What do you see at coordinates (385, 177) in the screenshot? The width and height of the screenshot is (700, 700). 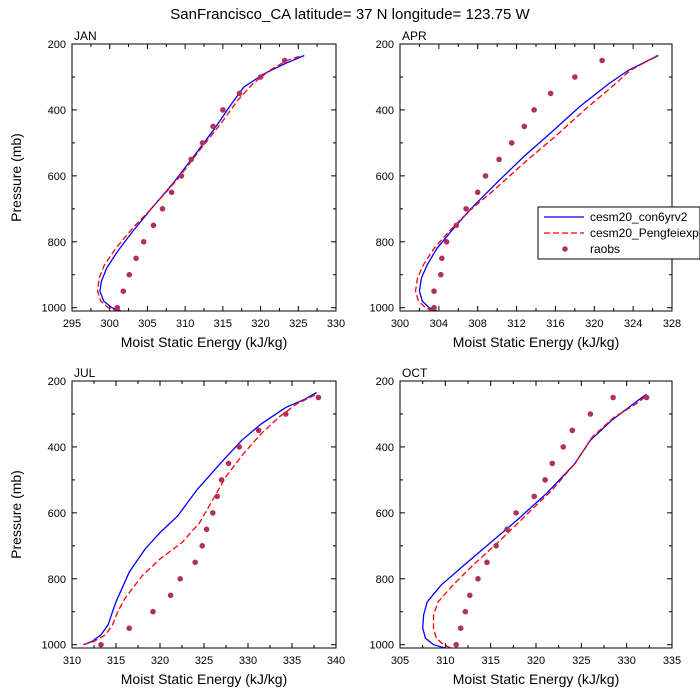 I see `y-tick-label-apr-600: 600` at bounding box center [385, 177].